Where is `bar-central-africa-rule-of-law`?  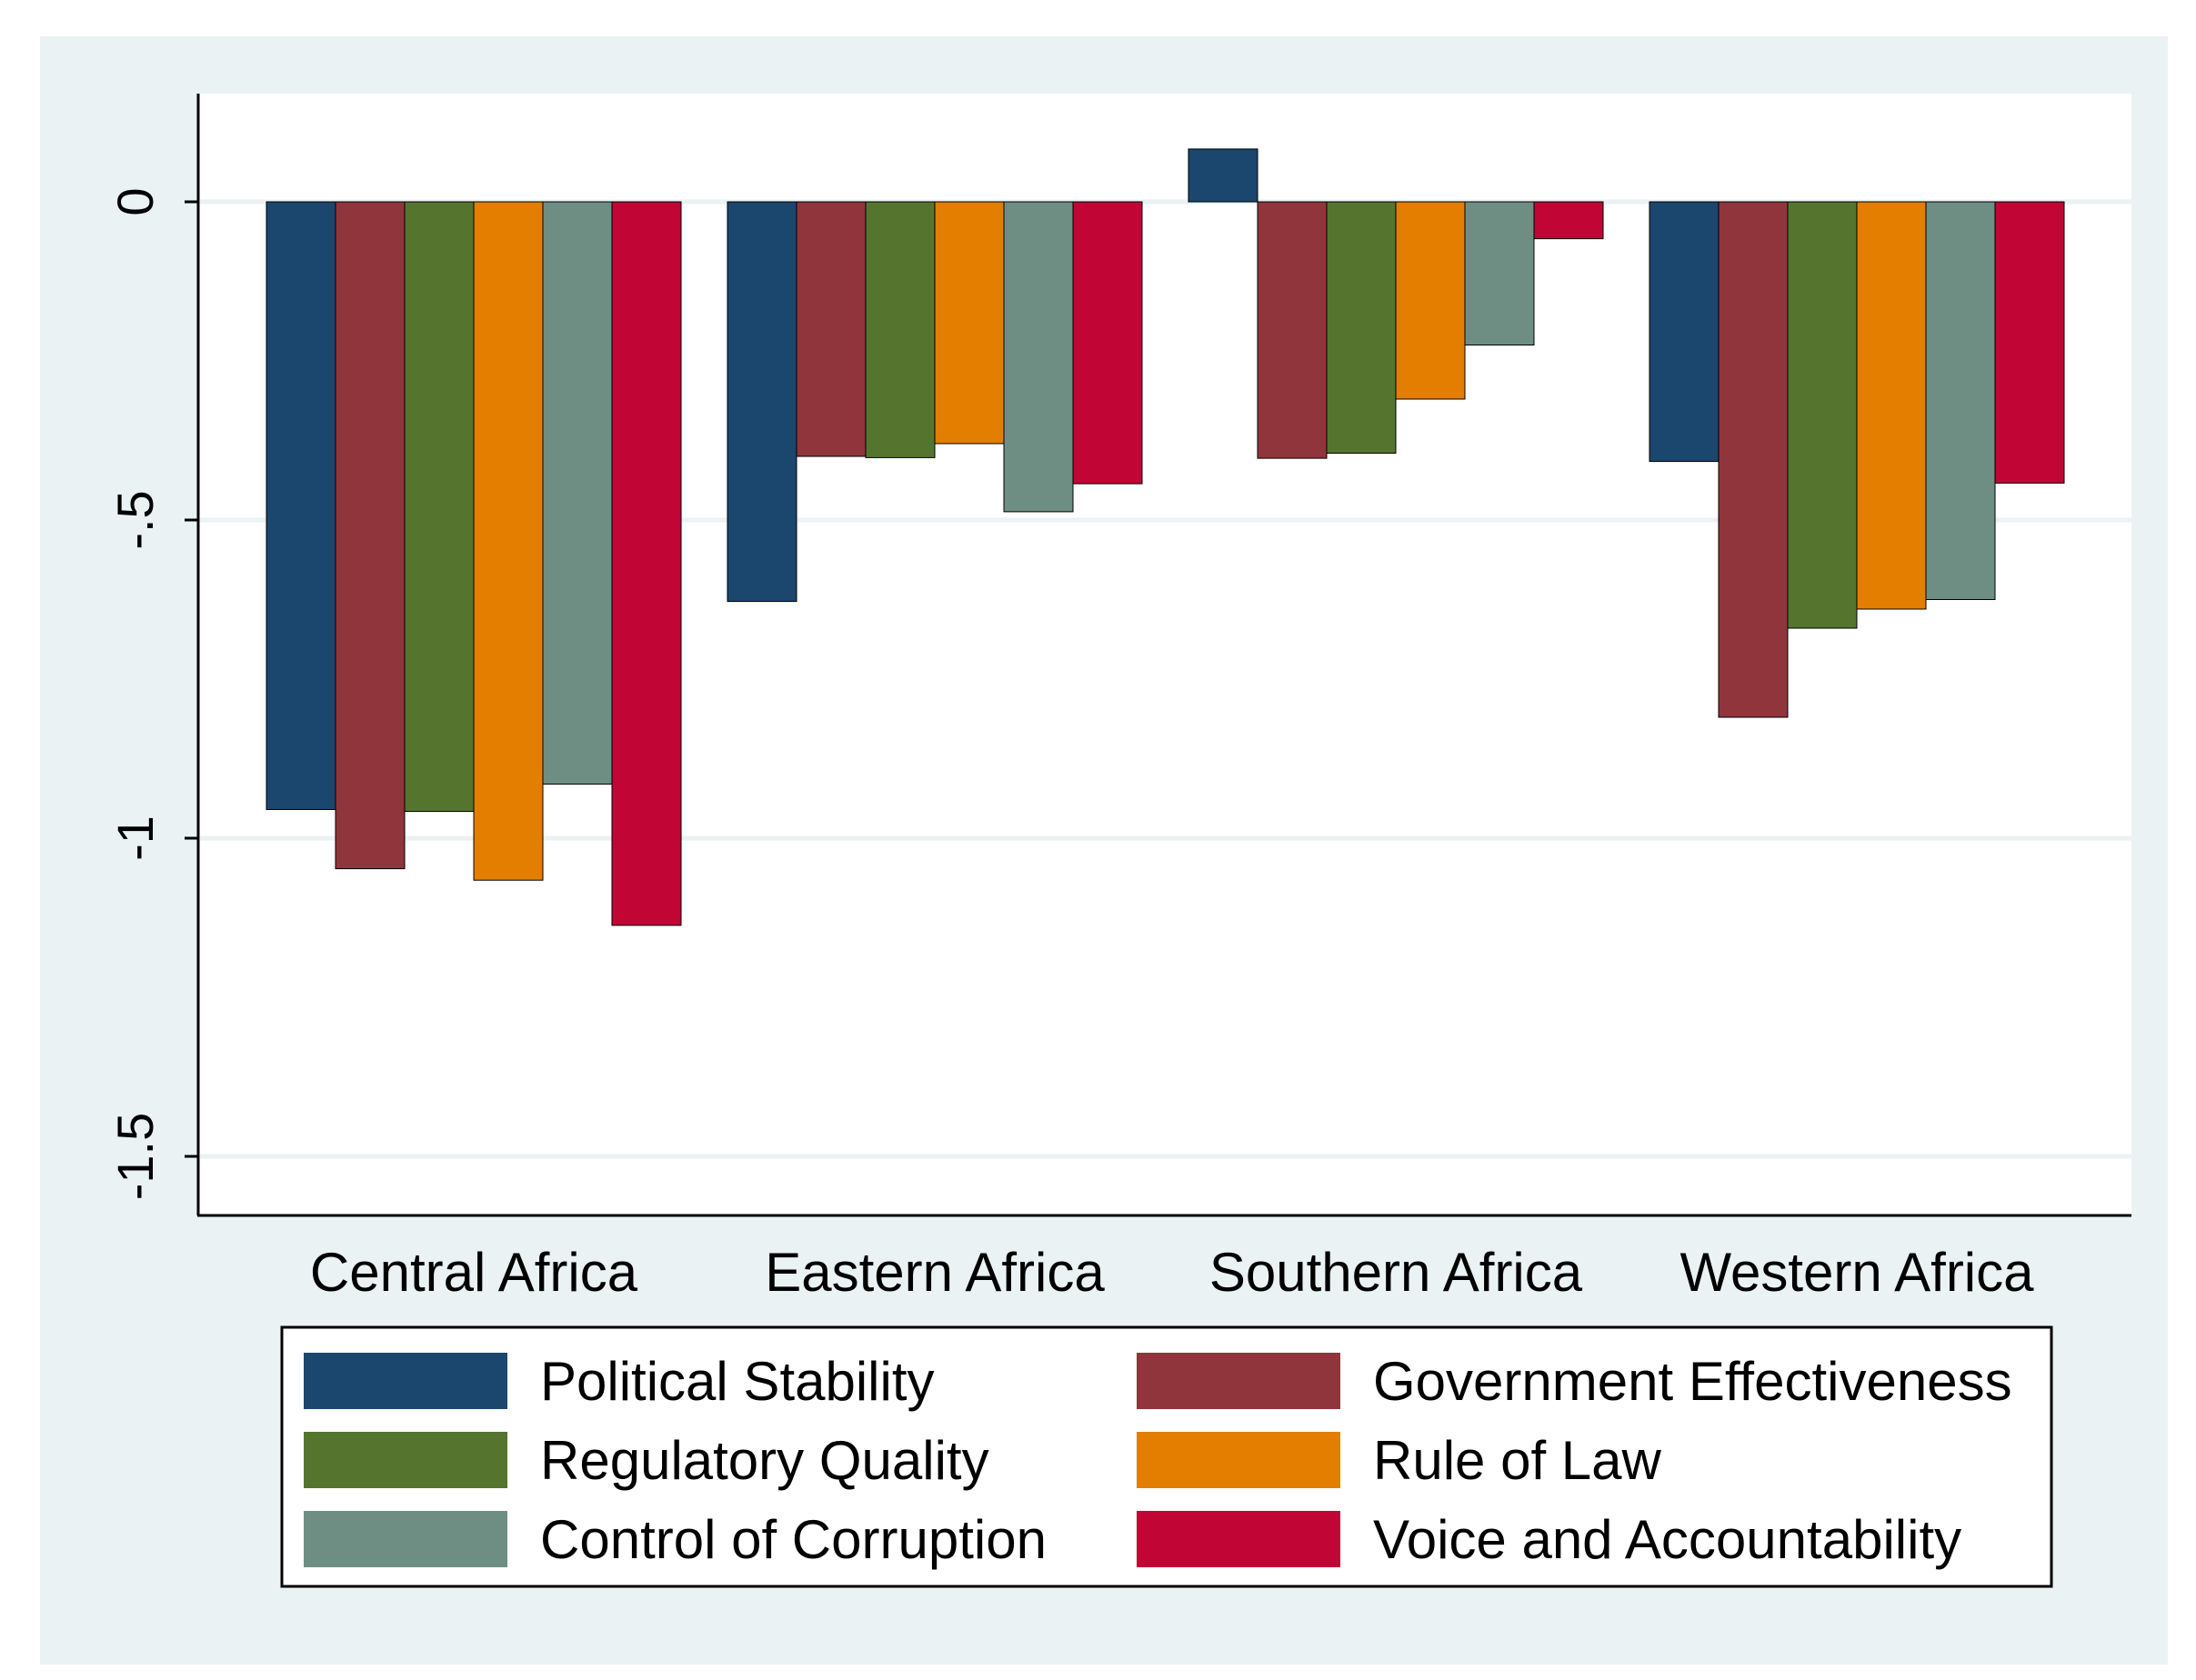
bar-central-africa-rule-of-law is located at coordinates (508, 541).